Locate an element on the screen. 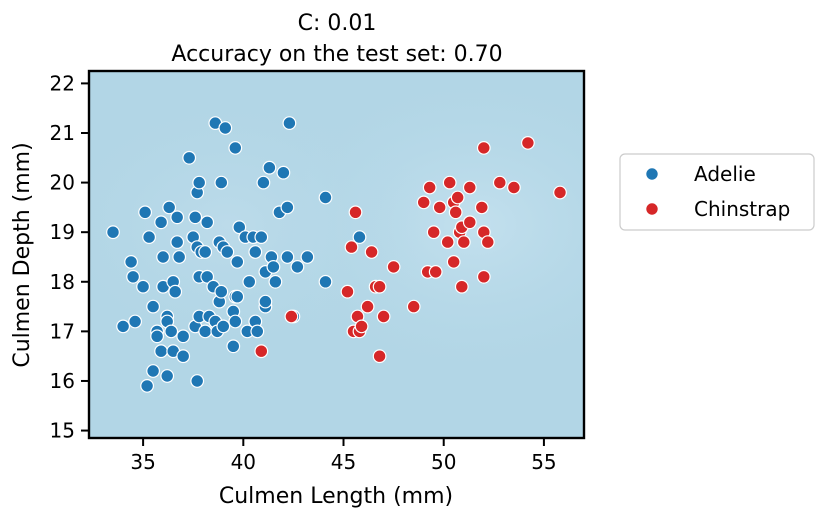 The height and width of the screenshot is (525, 823). legend-label-adelie: Adelie is located at coordinates (725, 174).